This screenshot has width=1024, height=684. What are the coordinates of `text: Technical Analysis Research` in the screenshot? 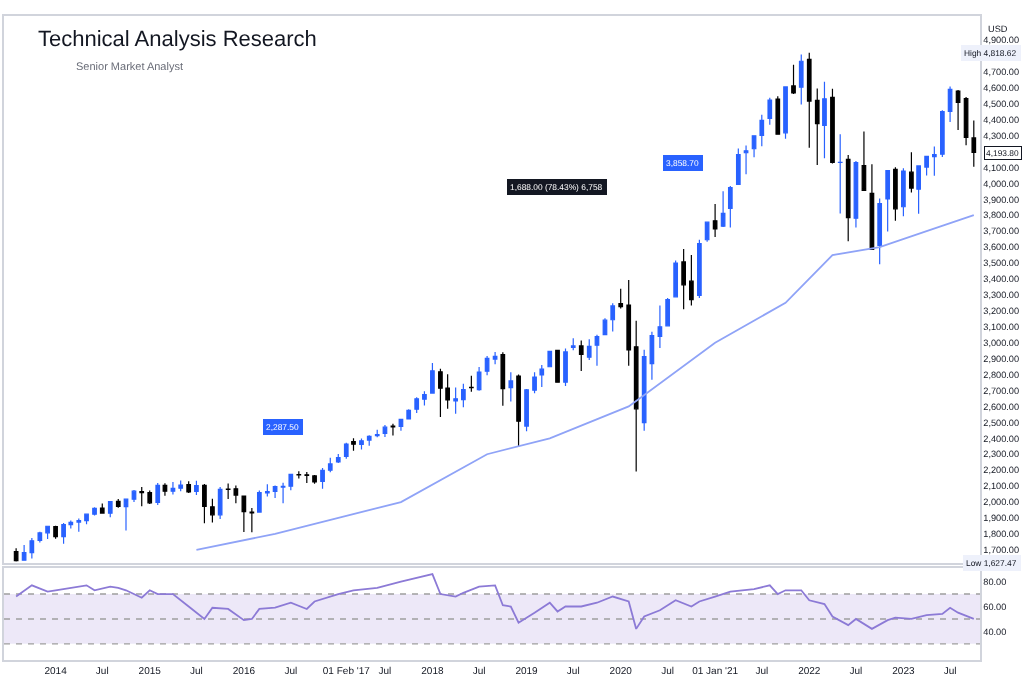 It's located at (177, 40).